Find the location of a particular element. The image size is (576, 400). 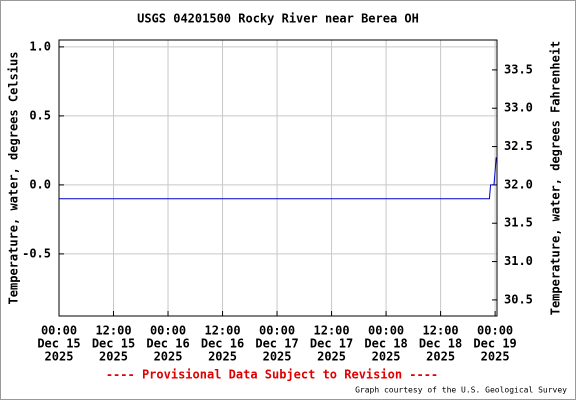

x-tick-label: Dec 19 is located at coordinates (494, 344).